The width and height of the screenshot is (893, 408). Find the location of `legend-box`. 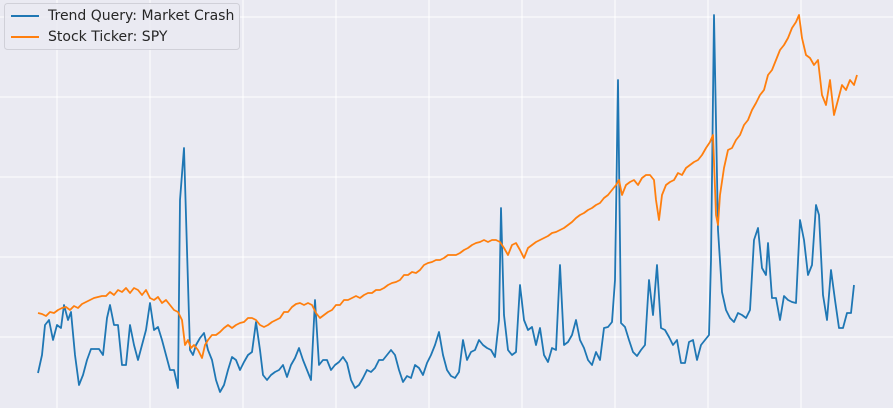

legend-box is located at coordinates (122, 26).